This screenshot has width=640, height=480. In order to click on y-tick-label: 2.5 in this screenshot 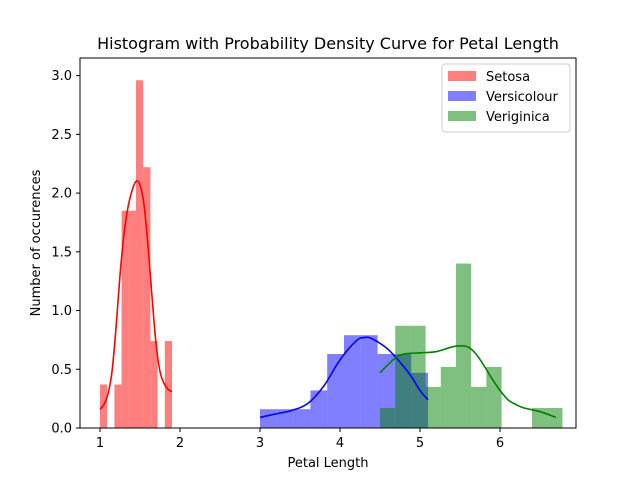, I will do `click(61, 135)`.